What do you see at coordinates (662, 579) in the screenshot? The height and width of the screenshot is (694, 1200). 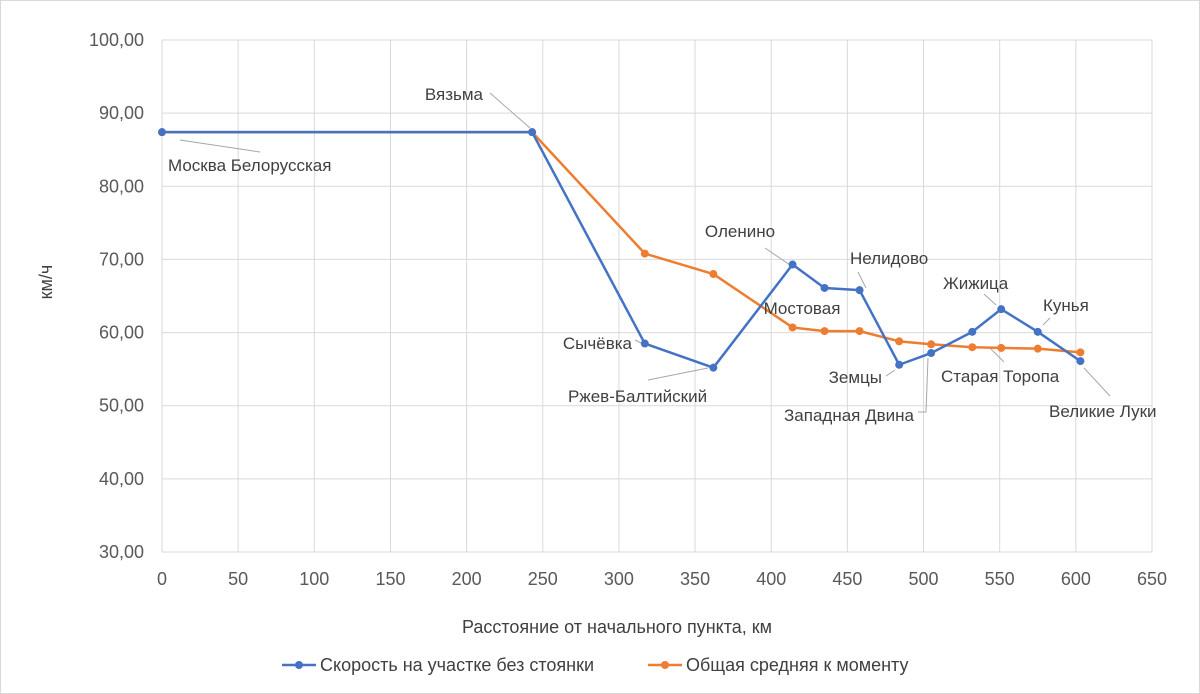 I see `x-axis-tick-labels: 0 50 100 150 200 250 300 350 400 450 500 550 600 650` at bounding box center [662, 579].